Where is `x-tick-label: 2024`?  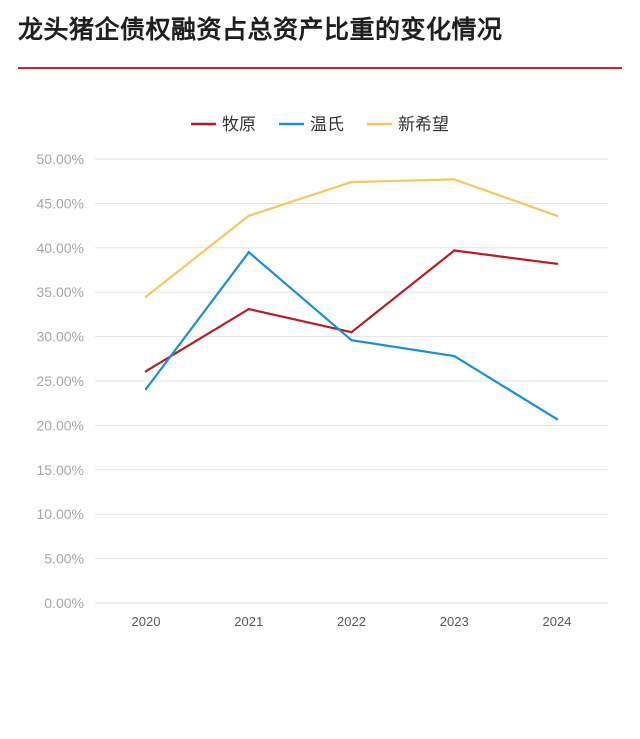 x-tick-label: 2024 is located at coordinates (557, 621).